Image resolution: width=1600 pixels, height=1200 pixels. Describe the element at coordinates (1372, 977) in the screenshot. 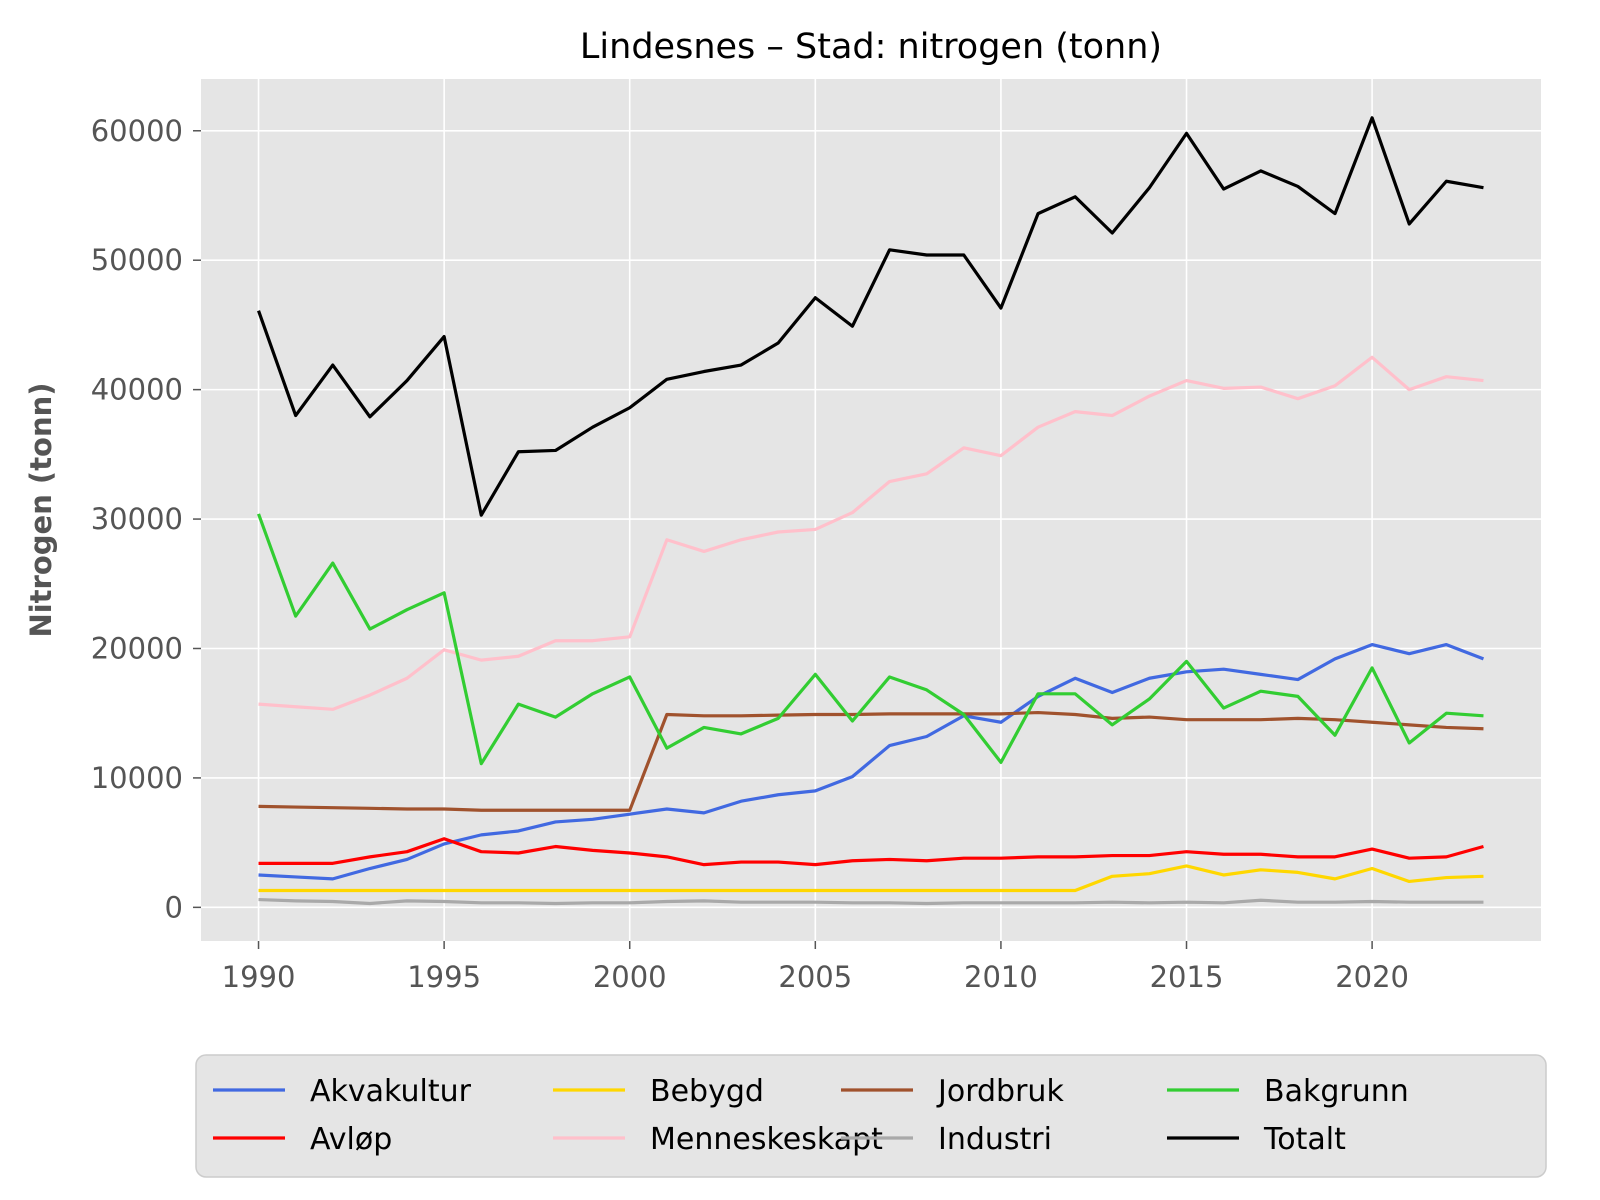

I see `x-tick-label: 2020` at that location.